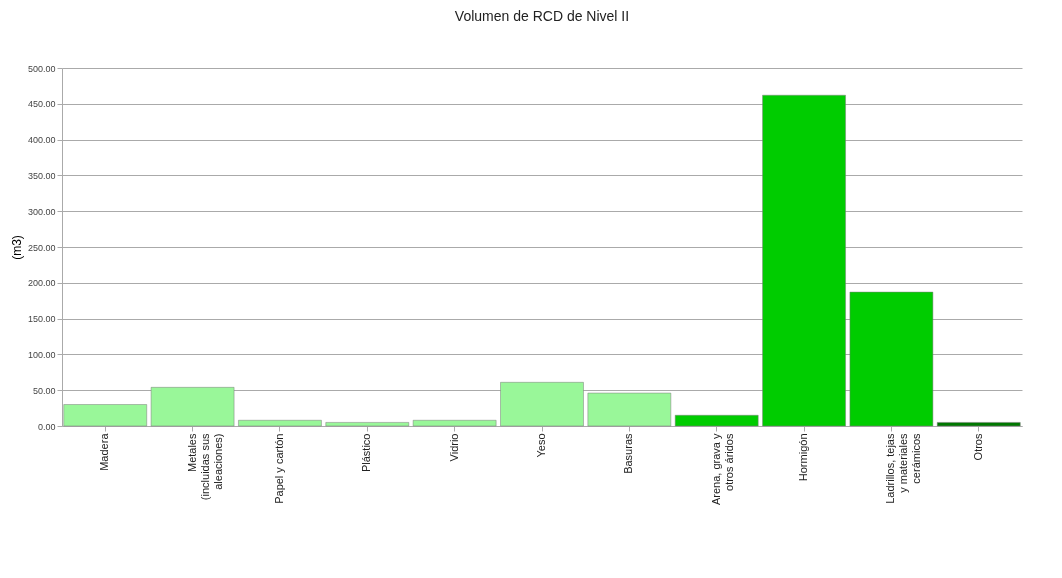  Describe the element at coordinates (41, 140) in the screenshot. I see `y-tick-label: 400.00` at that location.